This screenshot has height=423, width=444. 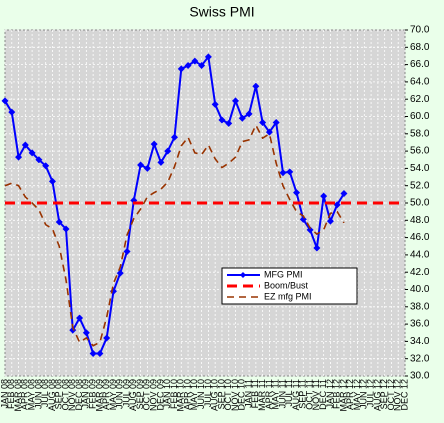 I want to click on x-tick-label: MAY 12, so click(x=357, y=394).